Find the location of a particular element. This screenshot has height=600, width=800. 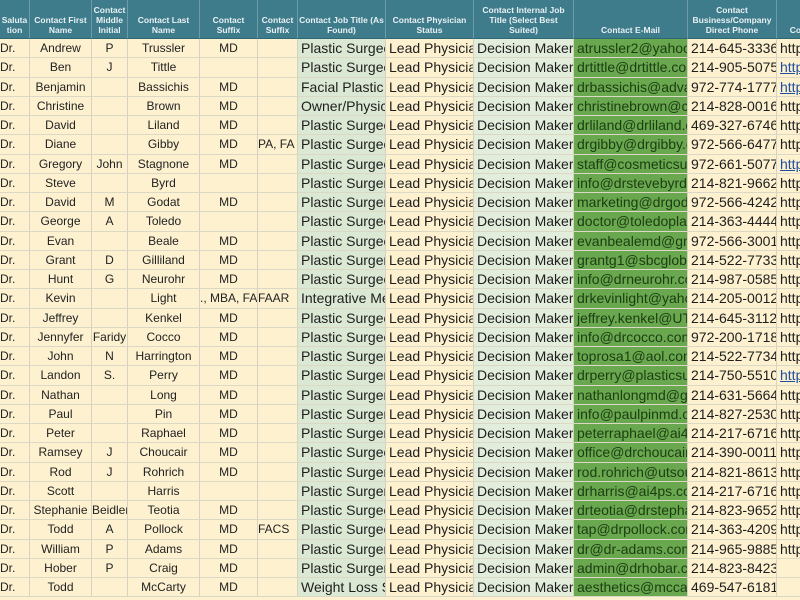

cell-middle-initial: M is located at coordinates (110, 203).